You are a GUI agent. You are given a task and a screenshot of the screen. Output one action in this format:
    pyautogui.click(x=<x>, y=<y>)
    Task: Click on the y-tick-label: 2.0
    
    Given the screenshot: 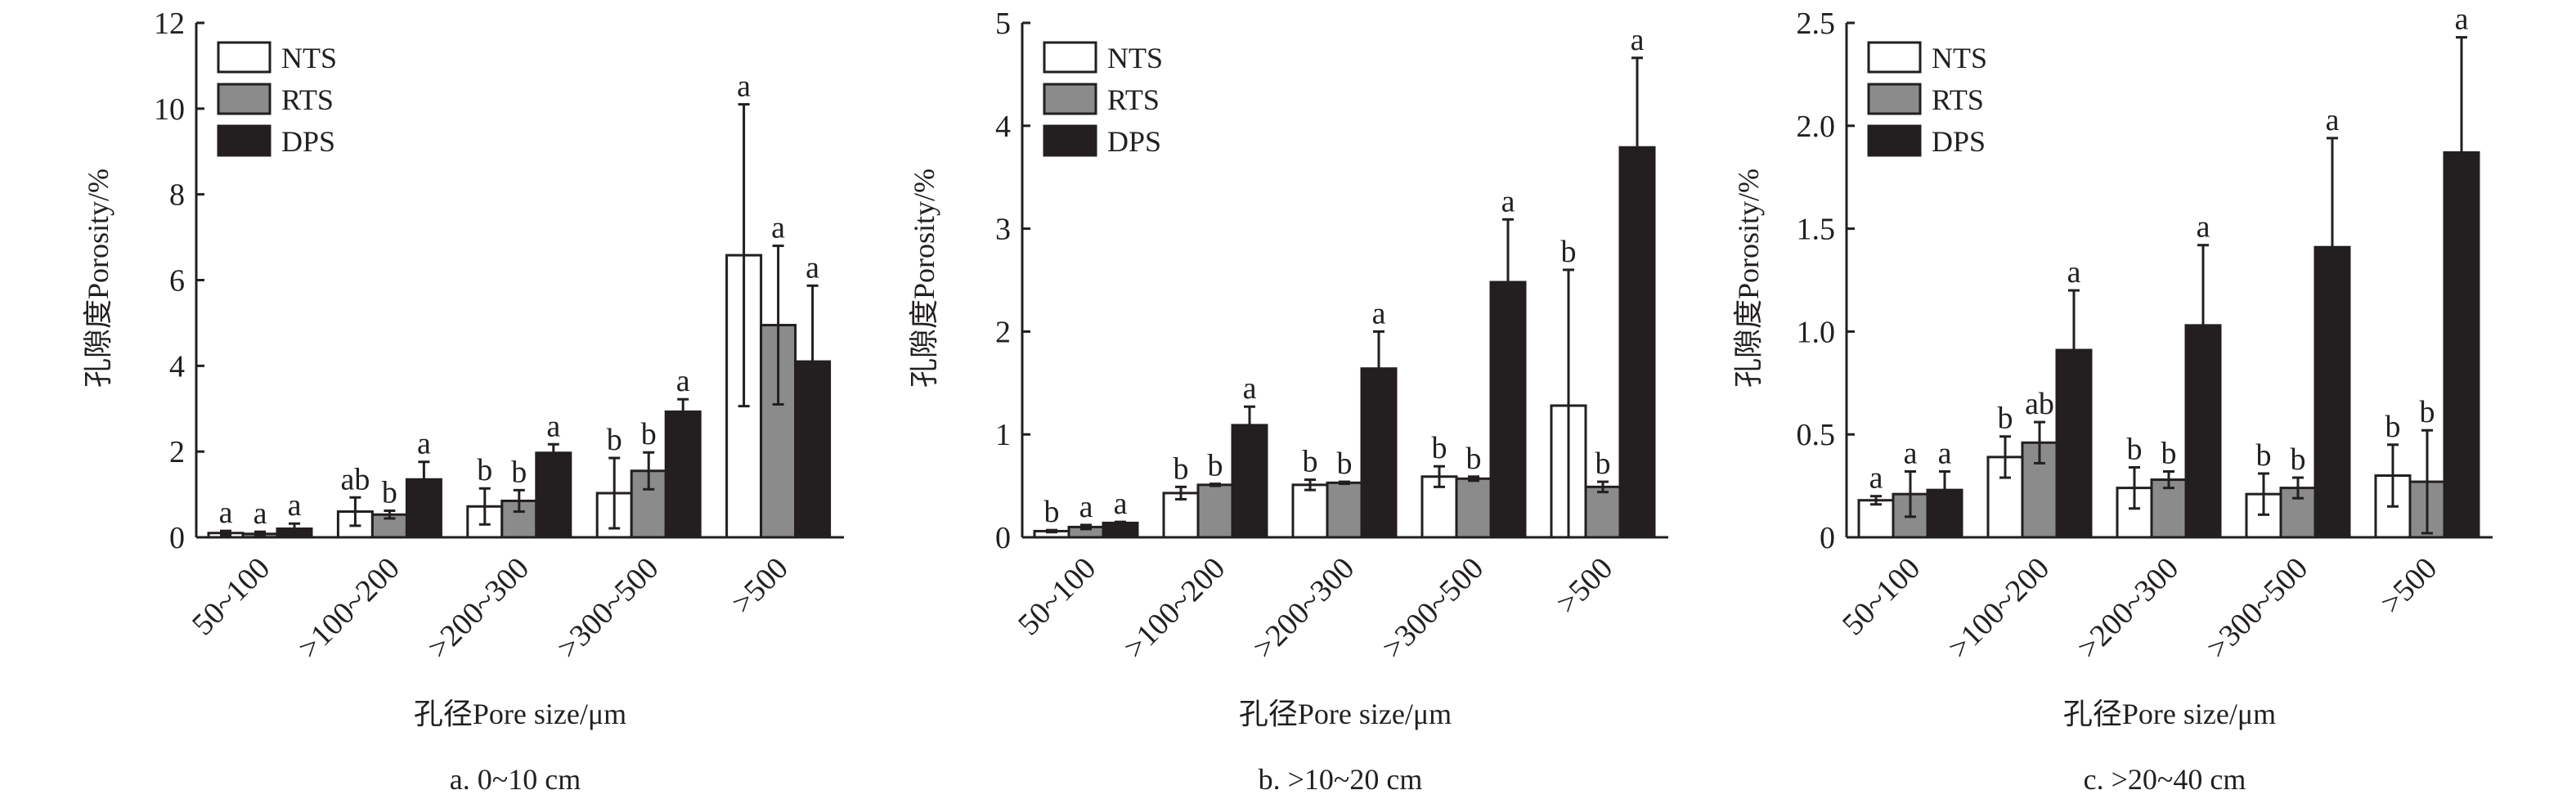 What is the action you would take?
    pyautogui.click(x=1816, y=127)
    